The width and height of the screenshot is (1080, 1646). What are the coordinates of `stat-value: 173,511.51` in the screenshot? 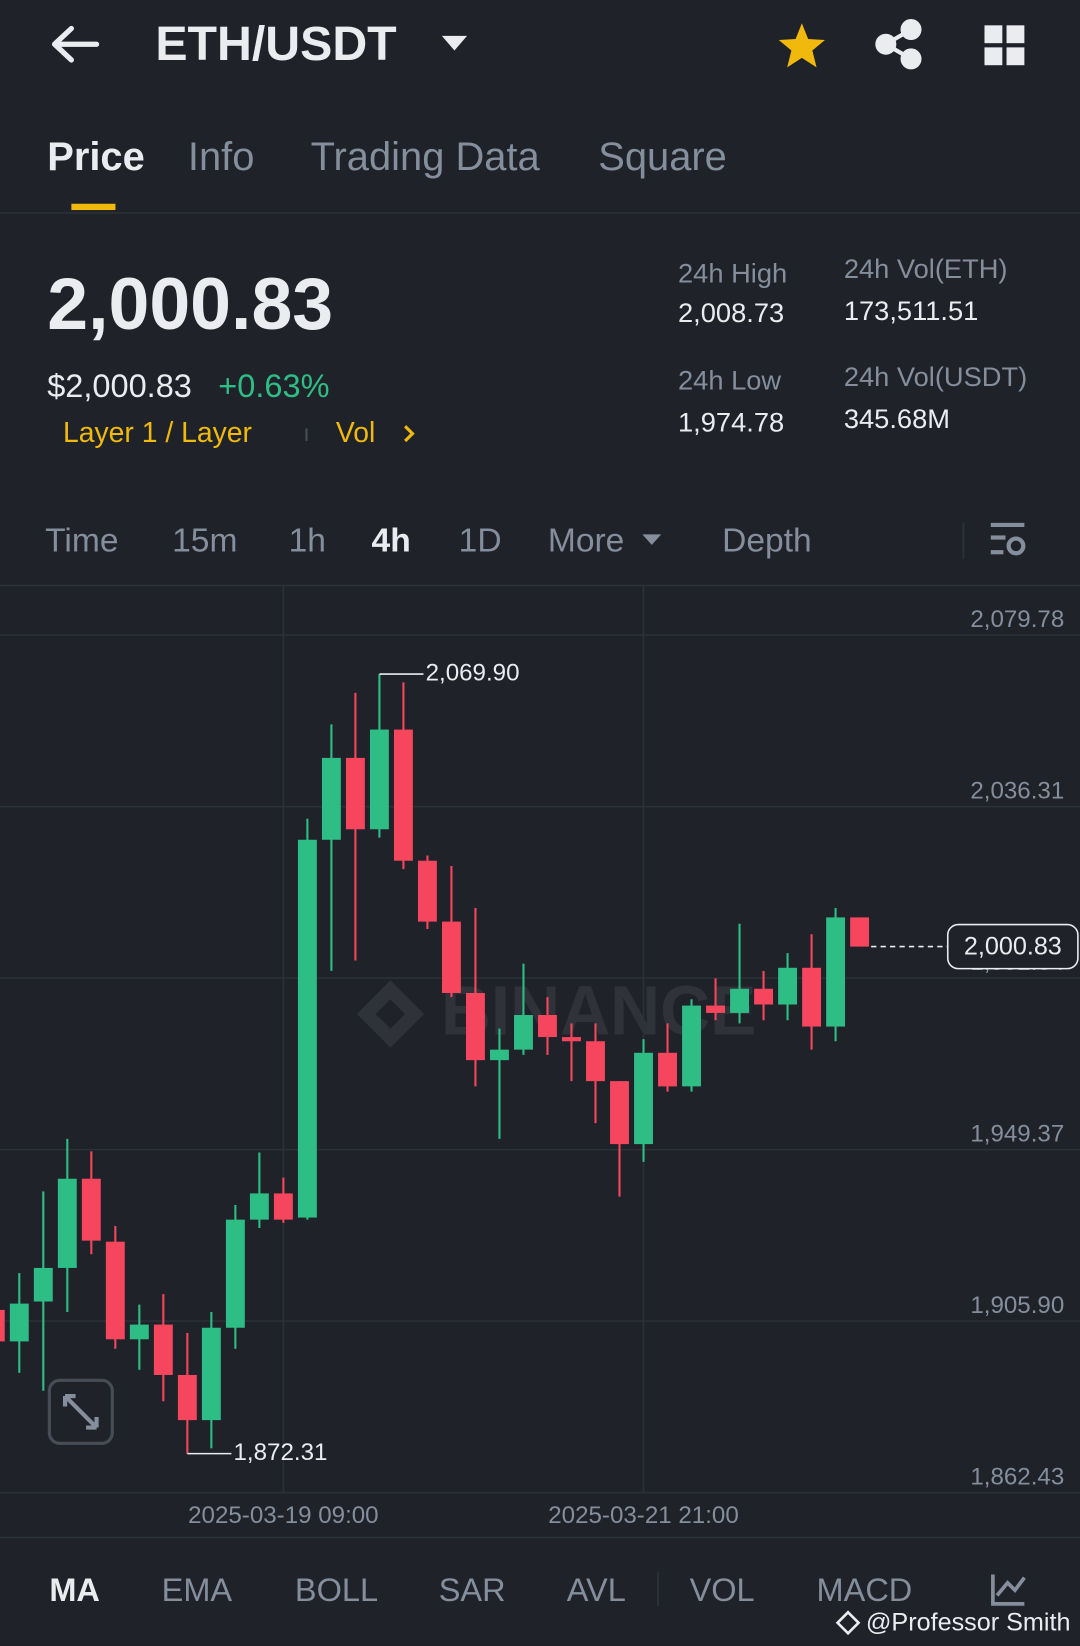 It's located at (911, 310).